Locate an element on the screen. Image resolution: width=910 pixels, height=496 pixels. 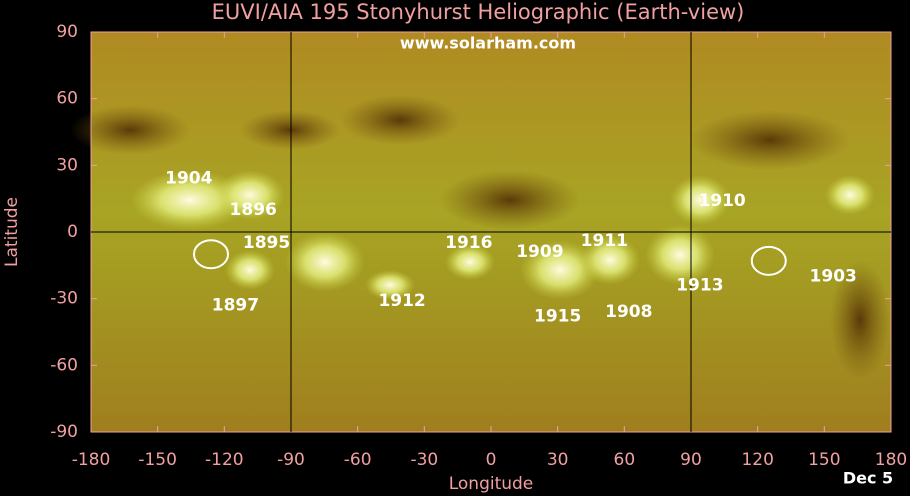
y-tick-label: 0 is located at coordinates (72, 232).